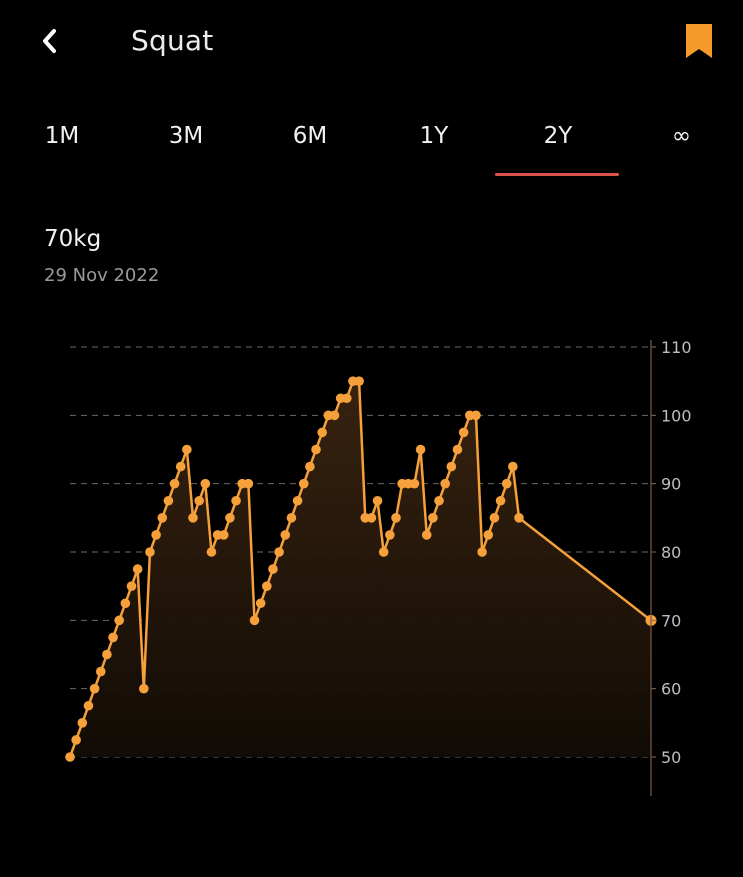 This screenshot has width=743, height=877. I want to click on tab-6m: 6M, so click(310, 136).